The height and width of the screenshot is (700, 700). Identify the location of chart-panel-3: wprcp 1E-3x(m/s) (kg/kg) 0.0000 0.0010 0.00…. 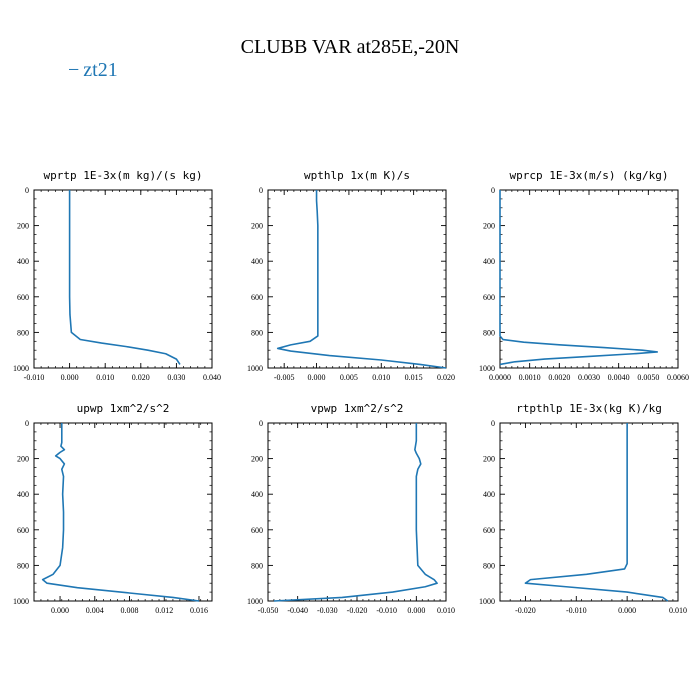
(584, 275).